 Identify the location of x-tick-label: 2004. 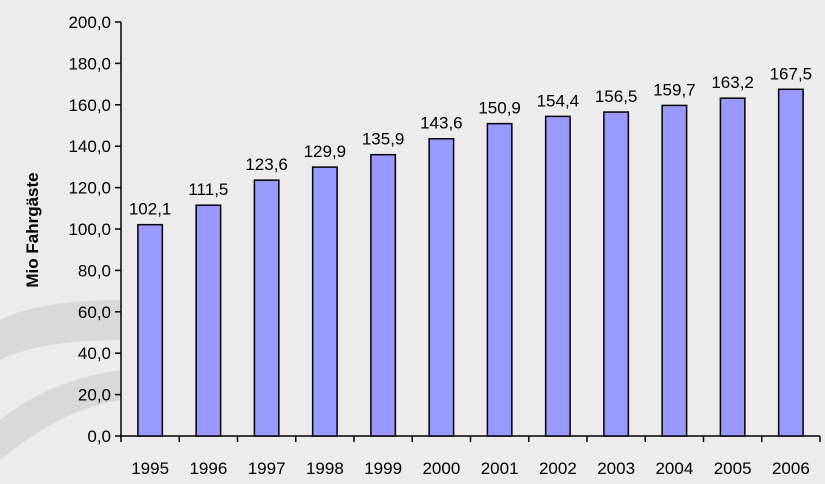
(674, 468).